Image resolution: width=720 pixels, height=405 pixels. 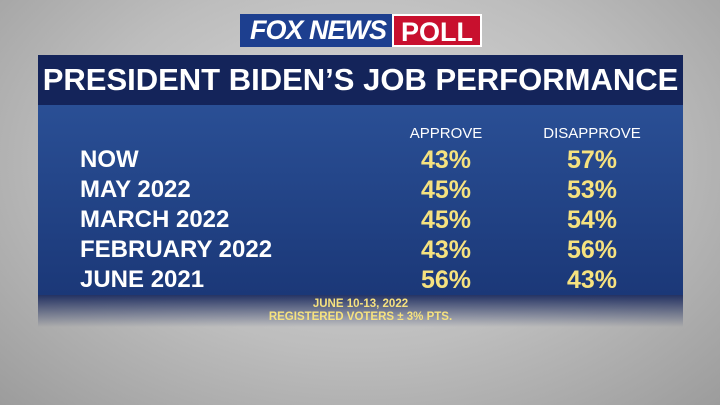 I want to click on row-label: FEBRUARY 2022, so click(x=176, y=249).